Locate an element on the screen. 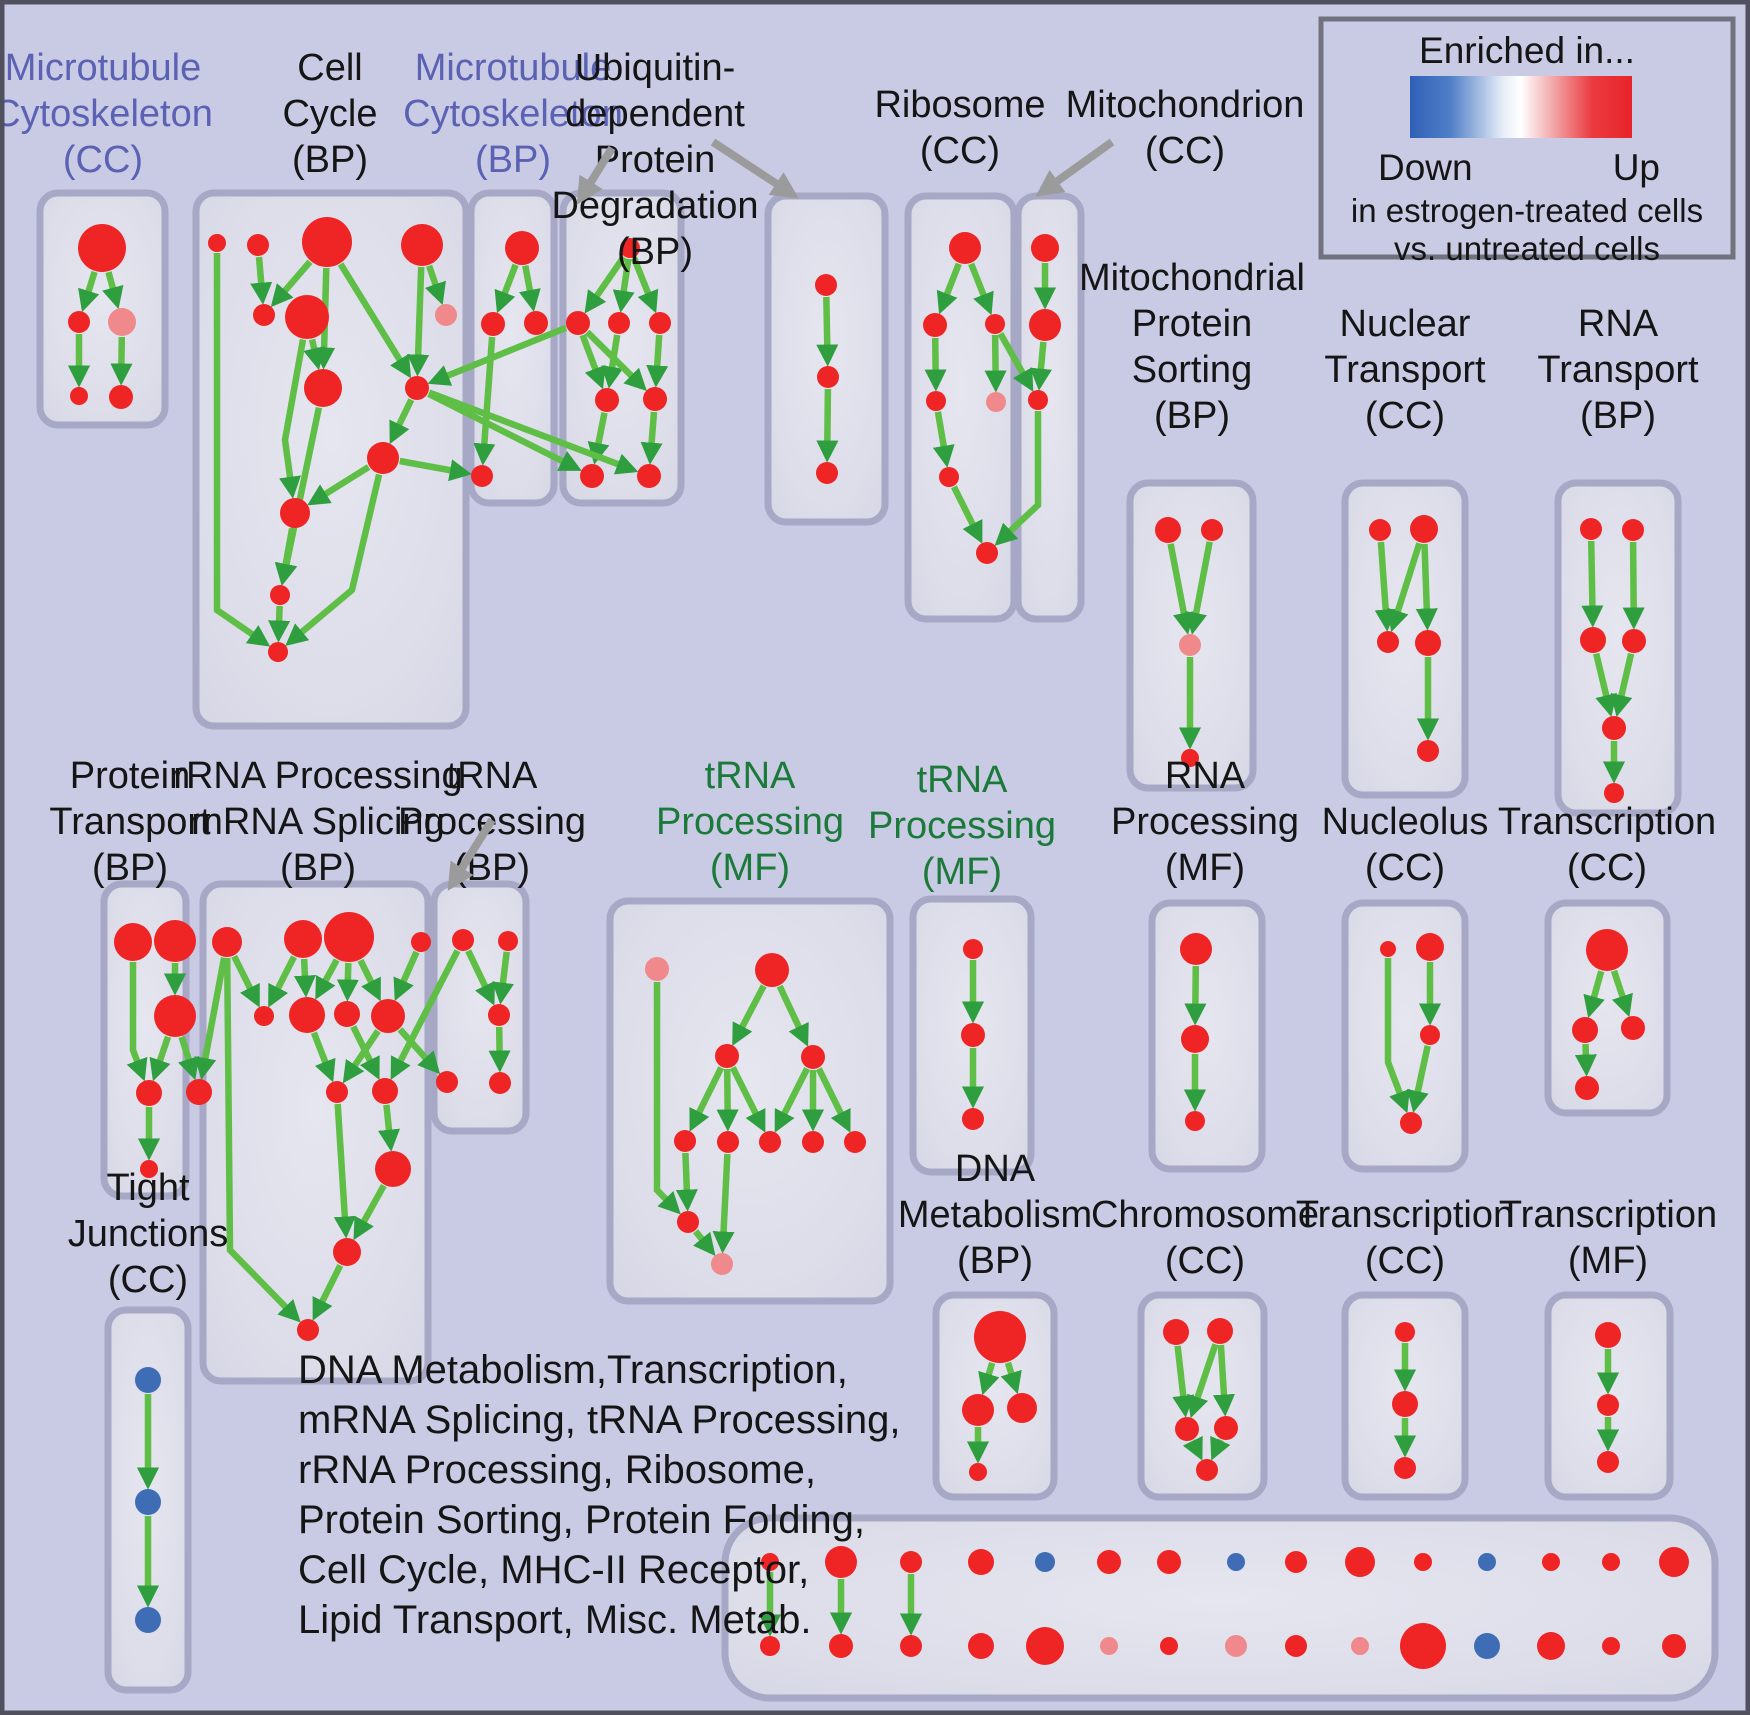  cluster-label-10: rRNA Processing mRNA Splicing (BP) is located at coordinates (317, 822).